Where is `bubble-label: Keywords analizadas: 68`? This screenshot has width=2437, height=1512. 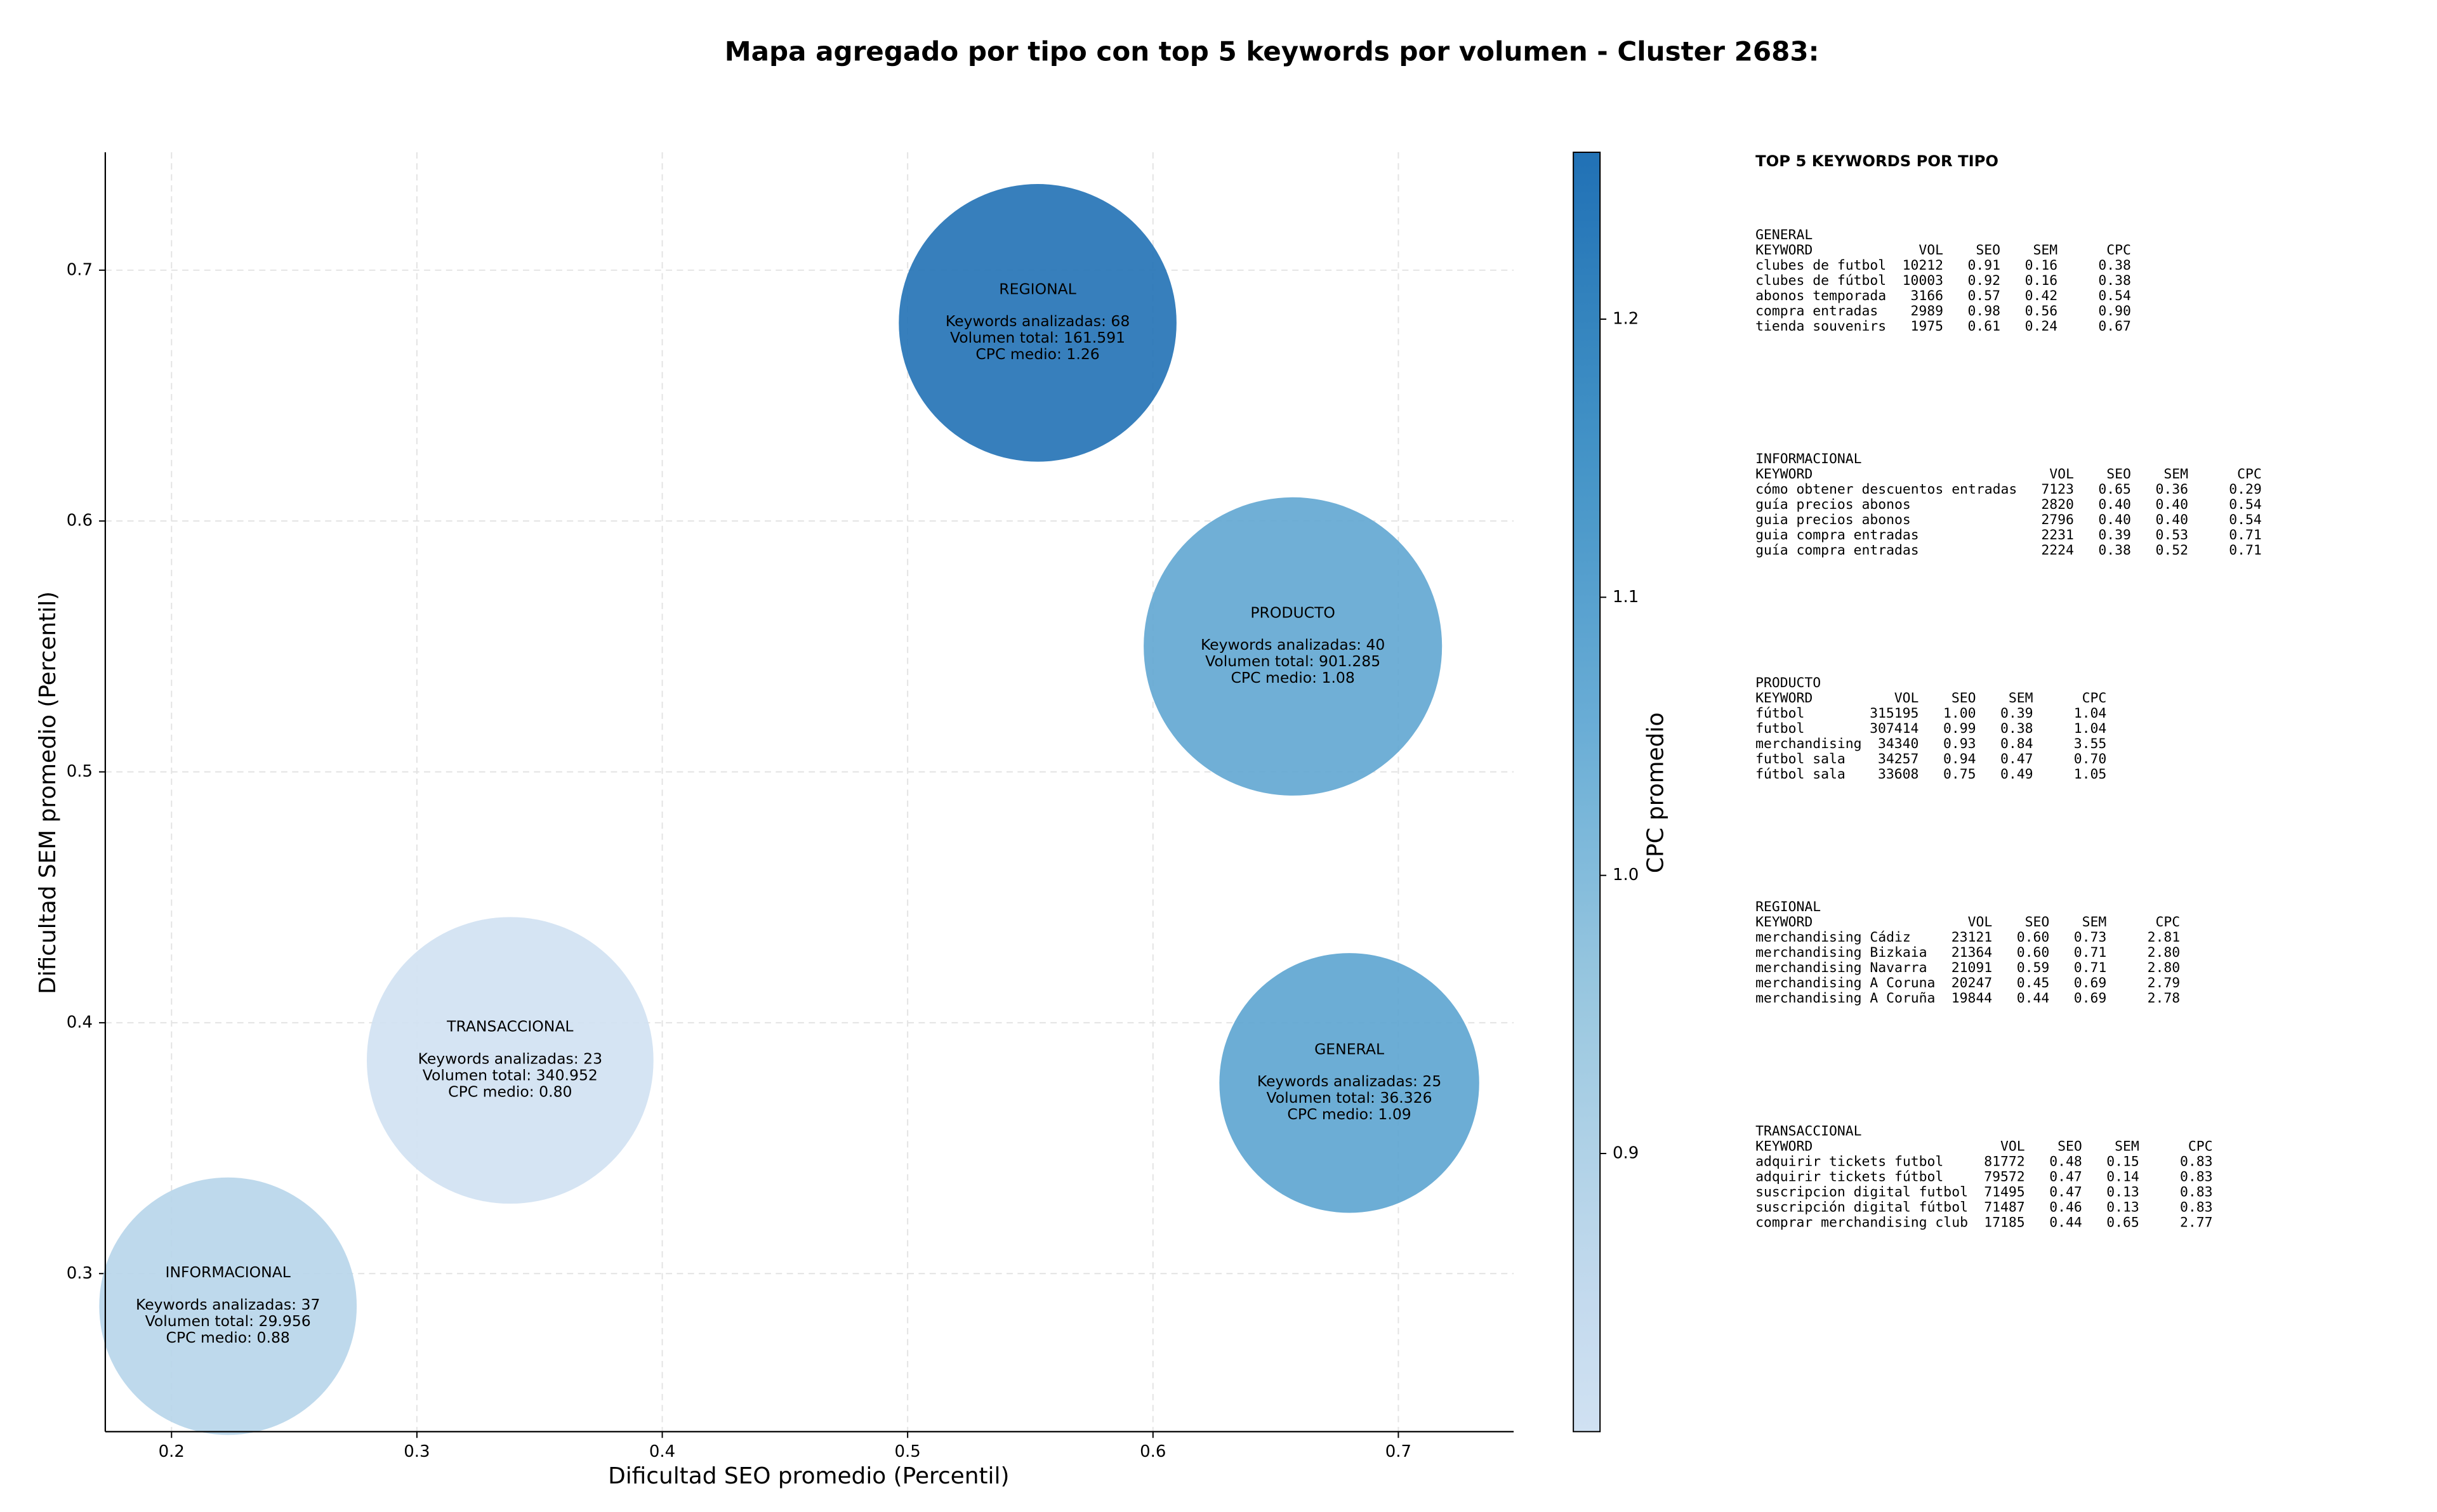 bubble-label: Keywords analizadas: 68 is located at coordinates (1038, 321).